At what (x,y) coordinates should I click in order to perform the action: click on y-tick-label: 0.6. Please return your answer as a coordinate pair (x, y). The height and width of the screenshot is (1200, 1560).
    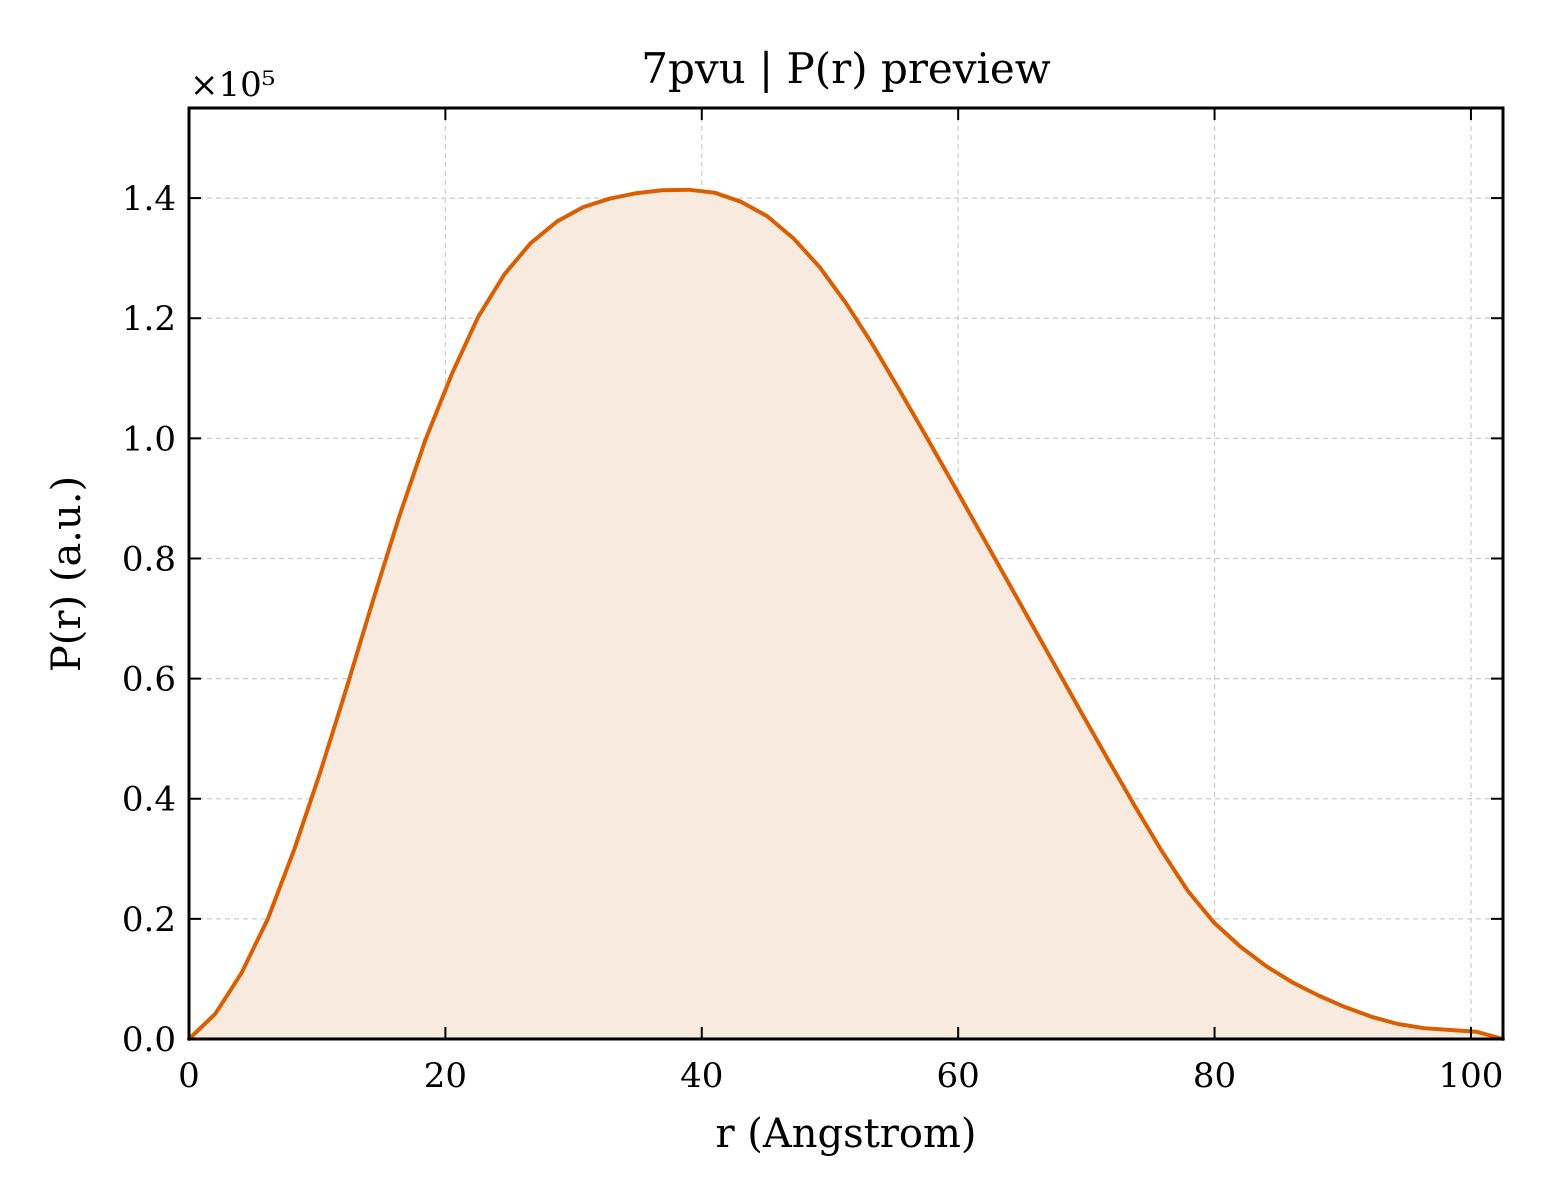
    Looking at the image, I should click on (149, 680).